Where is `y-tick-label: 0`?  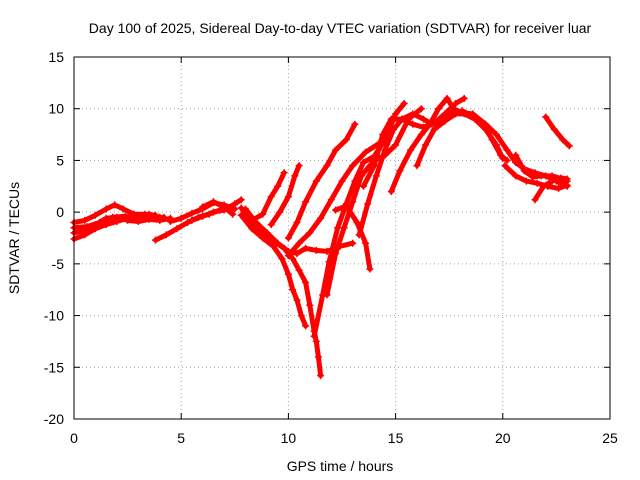 y-tick-label: 0 is located at coordinates (60, 212).